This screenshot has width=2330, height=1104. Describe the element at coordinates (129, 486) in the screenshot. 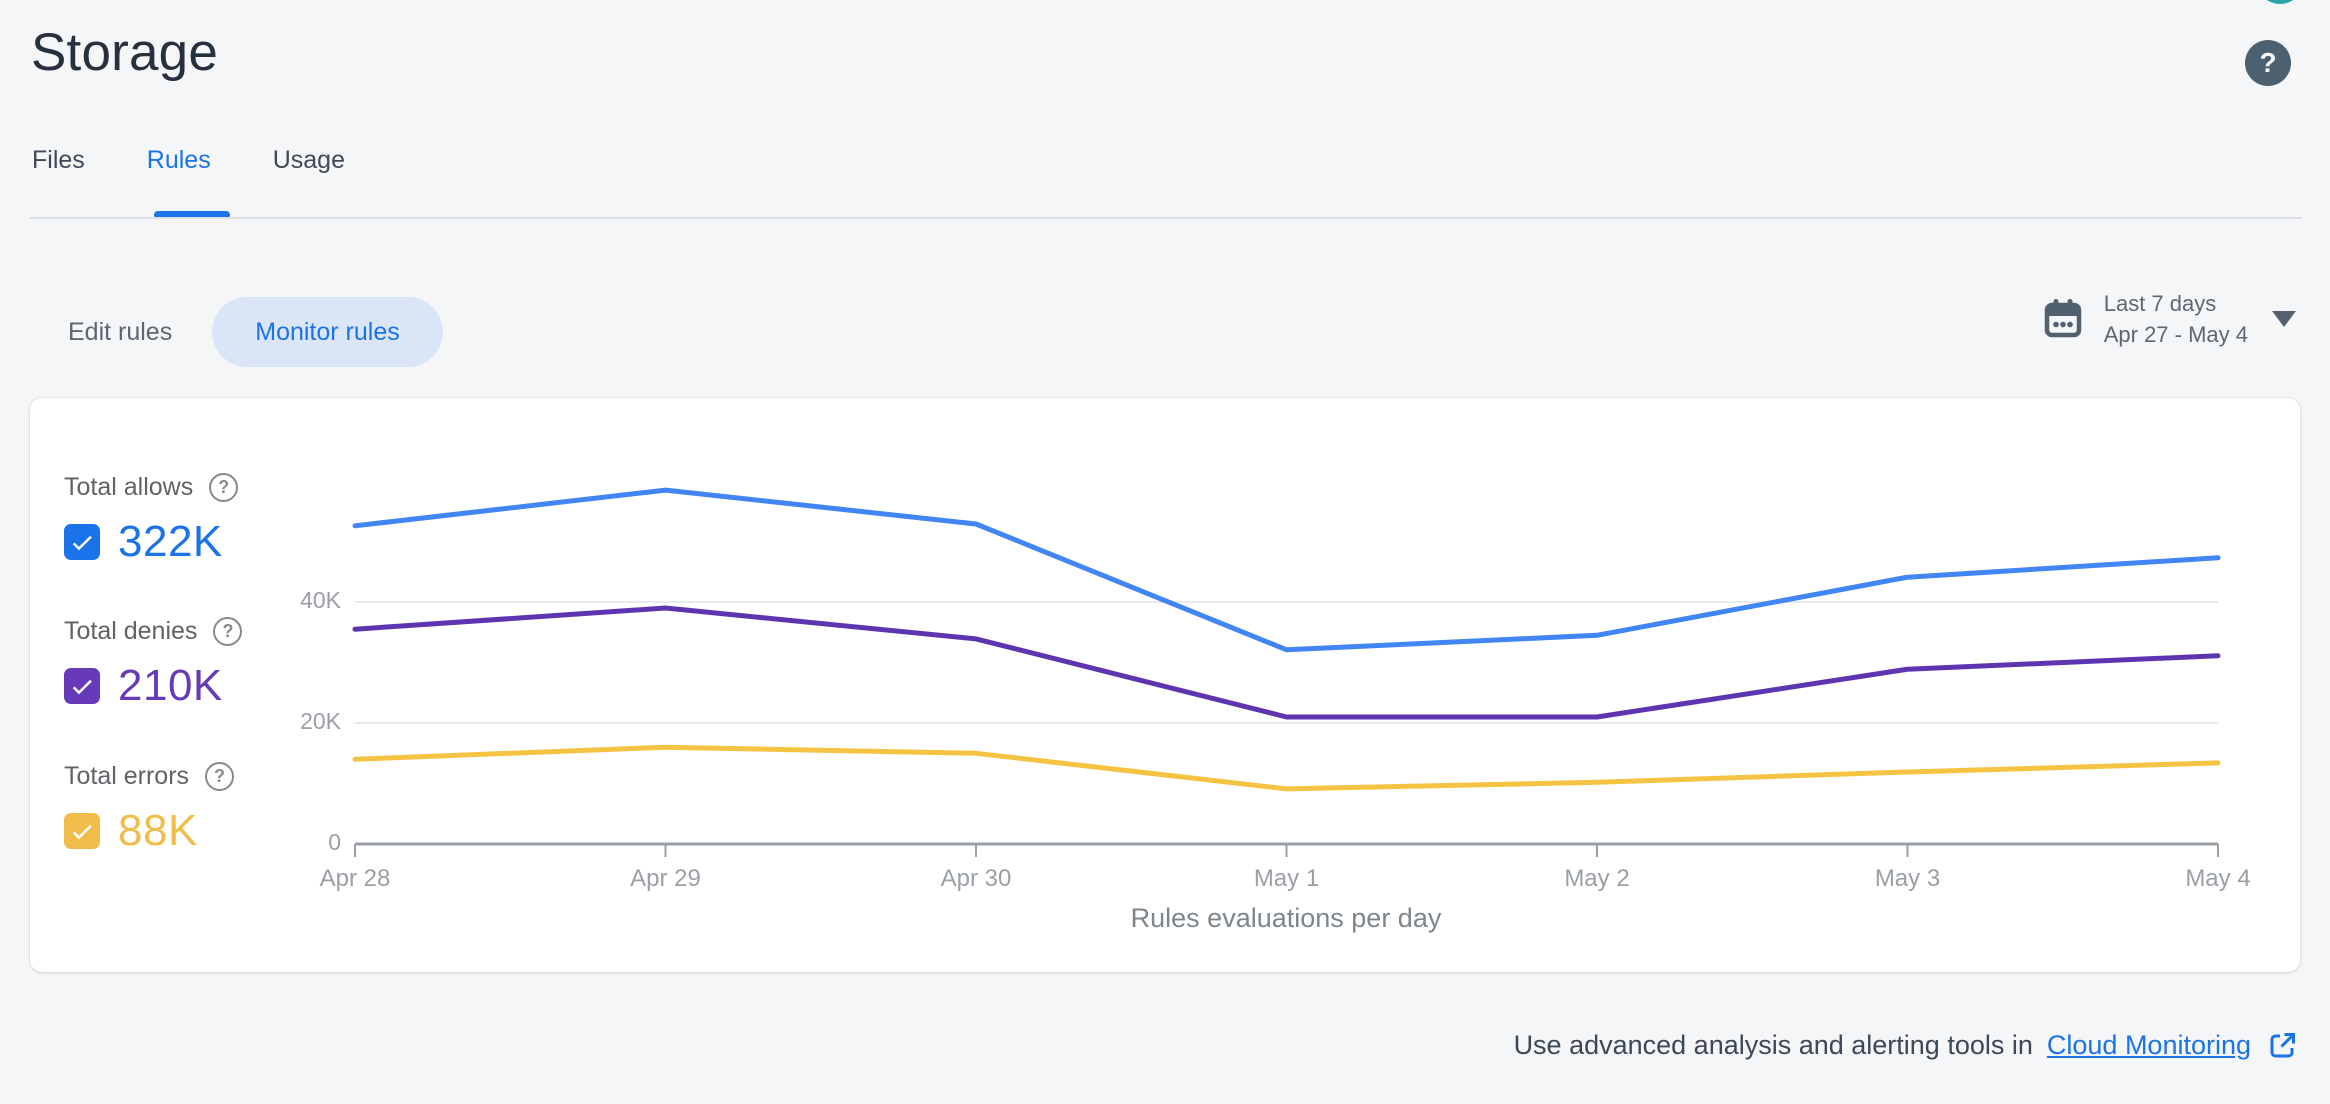

I see `legend-label: Total allows` at that location.